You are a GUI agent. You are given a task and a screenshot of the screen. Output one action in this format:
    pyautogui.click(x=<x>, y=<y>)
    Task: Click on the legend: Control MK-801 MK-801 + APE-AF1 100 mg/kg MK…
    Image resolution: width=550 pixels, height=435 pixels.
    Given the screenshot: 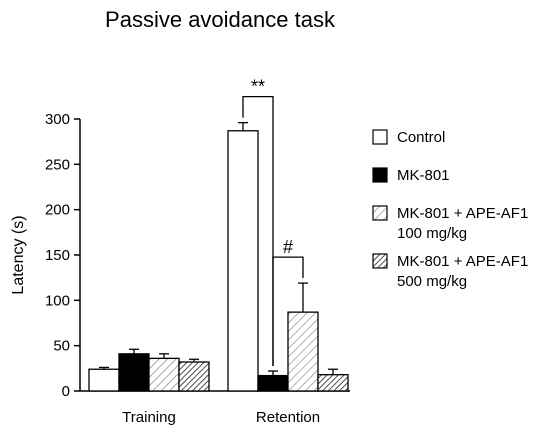 What is the action you would take?
    pyautogui.click(x=450, y=209)
    